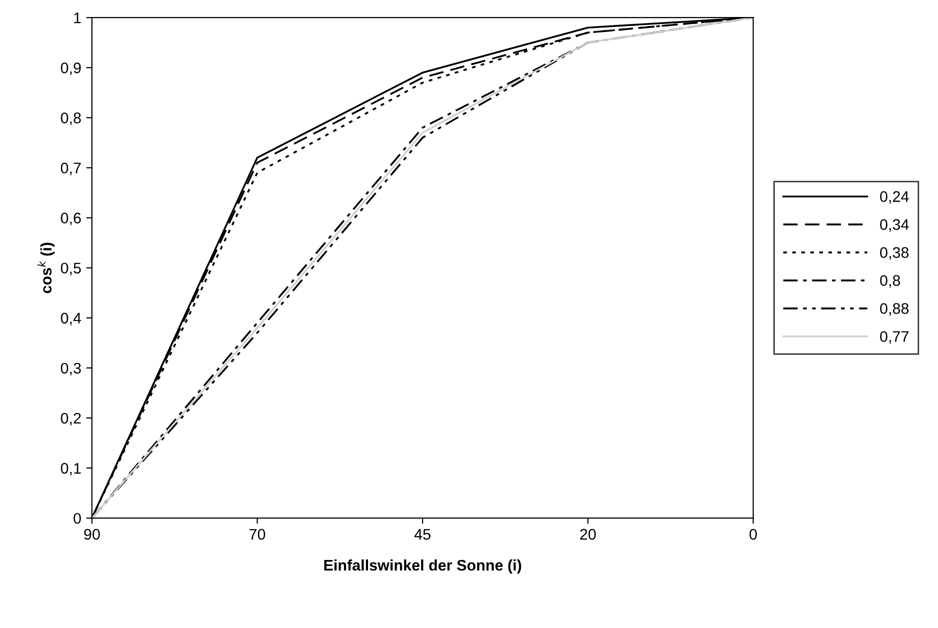 This screenshot has height=628, width=938. I want to click on y-tick-label: 0,1, so click(70, 469).